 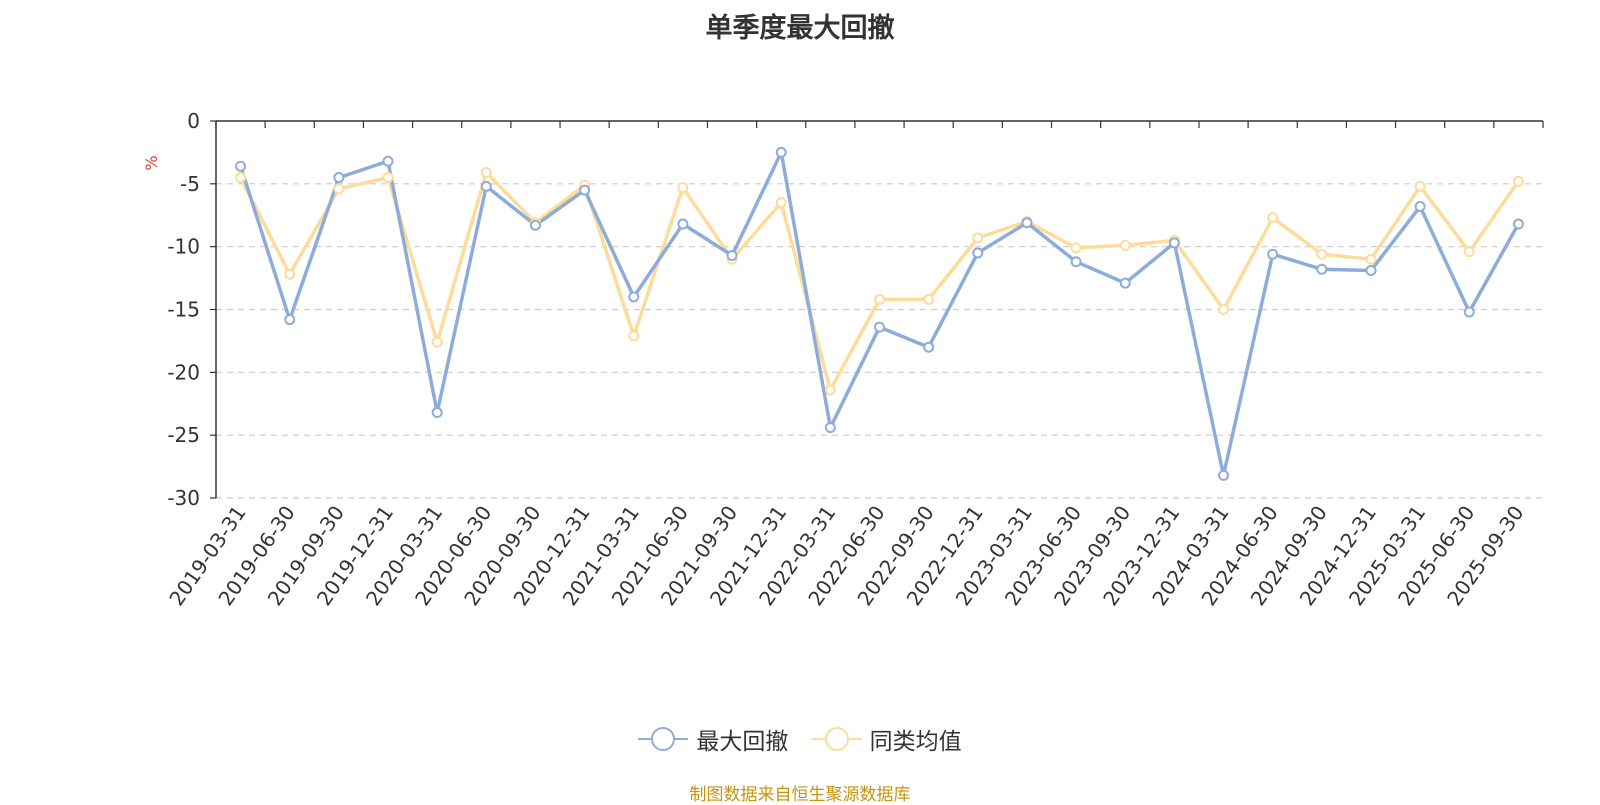 What do you see at coordinates (151, 162) in the screenshot?
I see `y-axis-label: %` at bounding box center [151, 162].